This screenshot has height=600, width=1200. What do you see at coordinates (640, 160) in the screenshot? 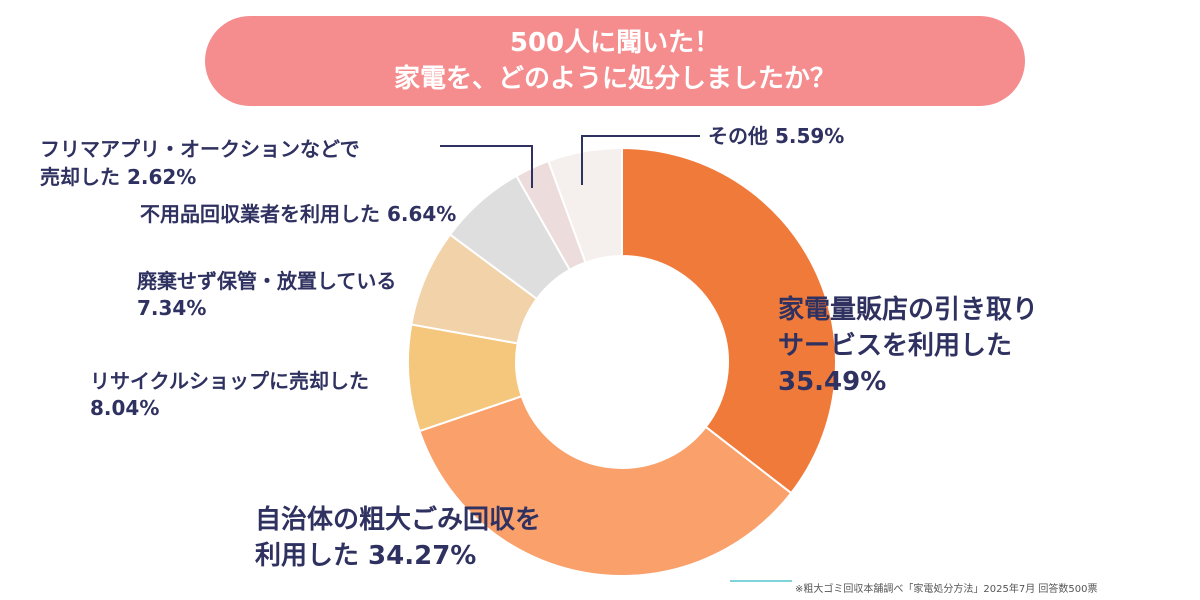
I see `leader-line-other` at bounding box center [640, 160].